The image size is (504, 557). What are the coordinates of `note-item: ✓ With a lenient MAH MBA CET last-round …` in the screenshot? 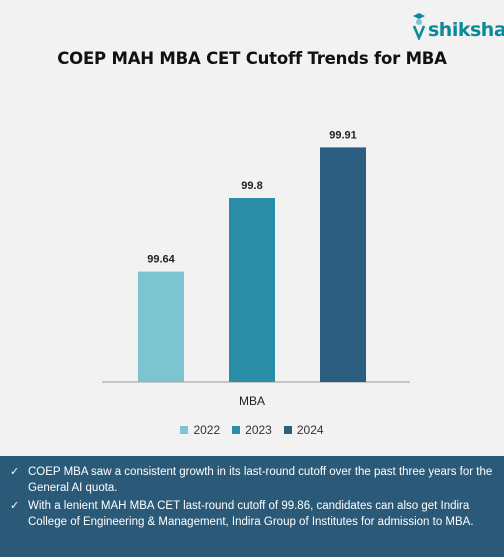 It's located at (252, 514).